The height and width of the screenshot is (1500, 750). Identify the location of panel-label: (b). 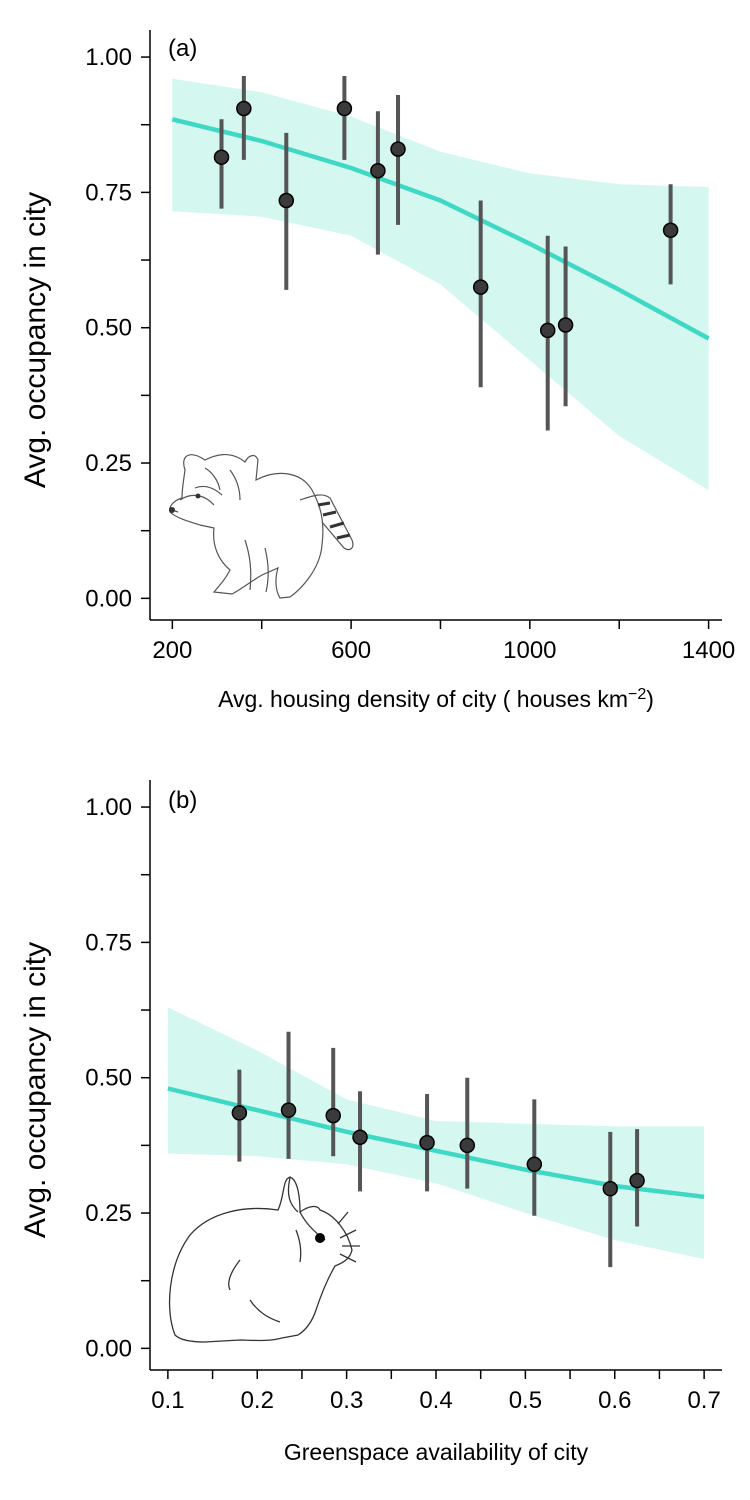
(182, 800).